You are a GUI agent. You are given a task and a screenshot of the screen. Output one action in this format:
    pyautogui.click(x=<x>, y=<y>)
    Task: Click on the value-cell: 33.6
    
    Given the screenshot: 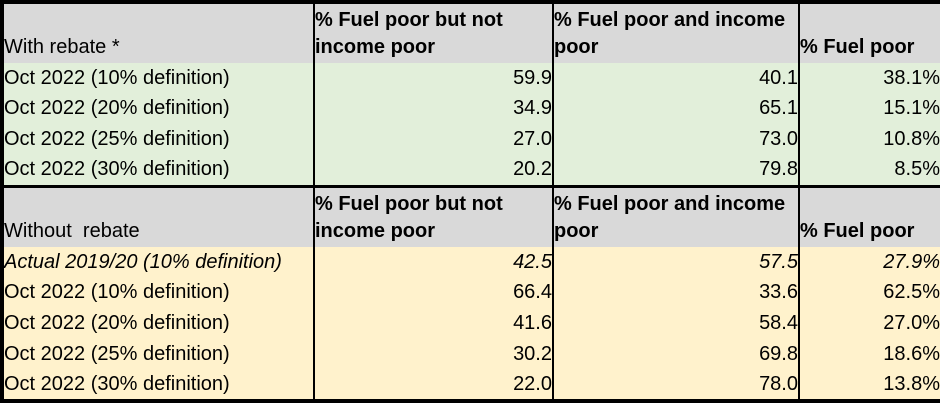 What is the action you would take?
    pyautogui.click(x=675, y=293)
    